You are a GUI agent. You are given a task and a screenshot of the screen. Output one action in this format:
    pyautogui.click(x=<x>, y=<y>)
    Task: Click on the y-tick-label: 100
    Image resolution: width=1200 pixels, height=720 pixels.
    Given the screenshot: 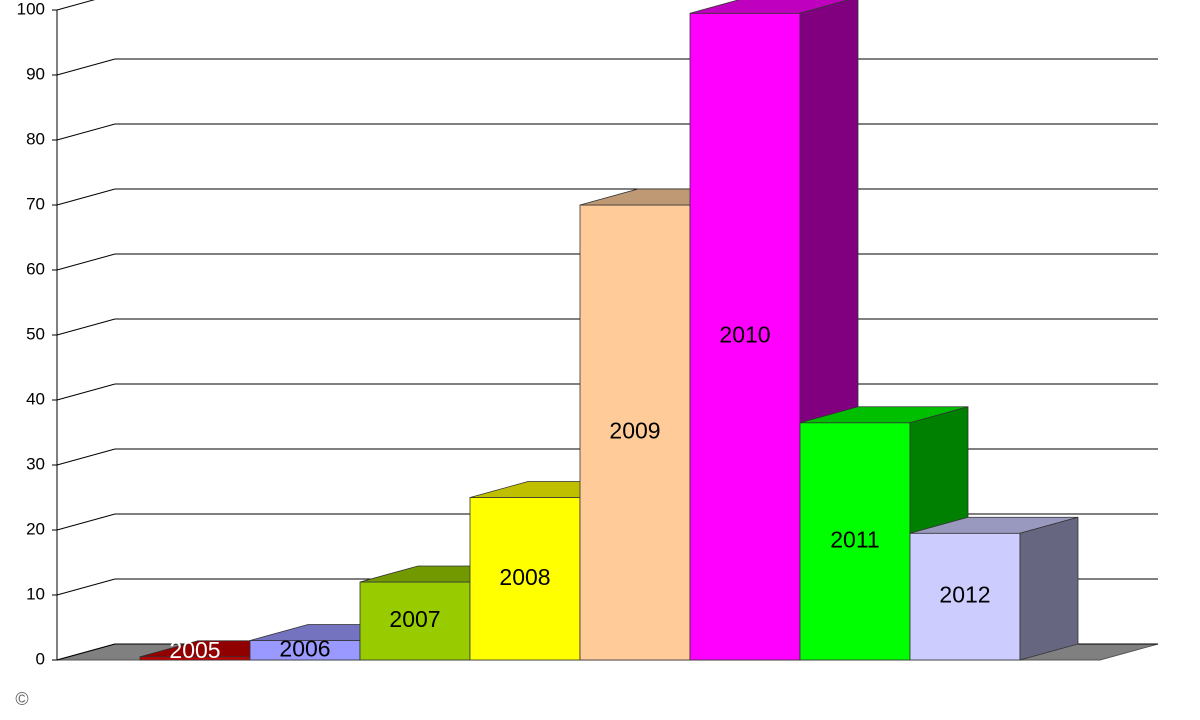 What is the action you would take?
    pyautogui.click(x=31, y=9)
    